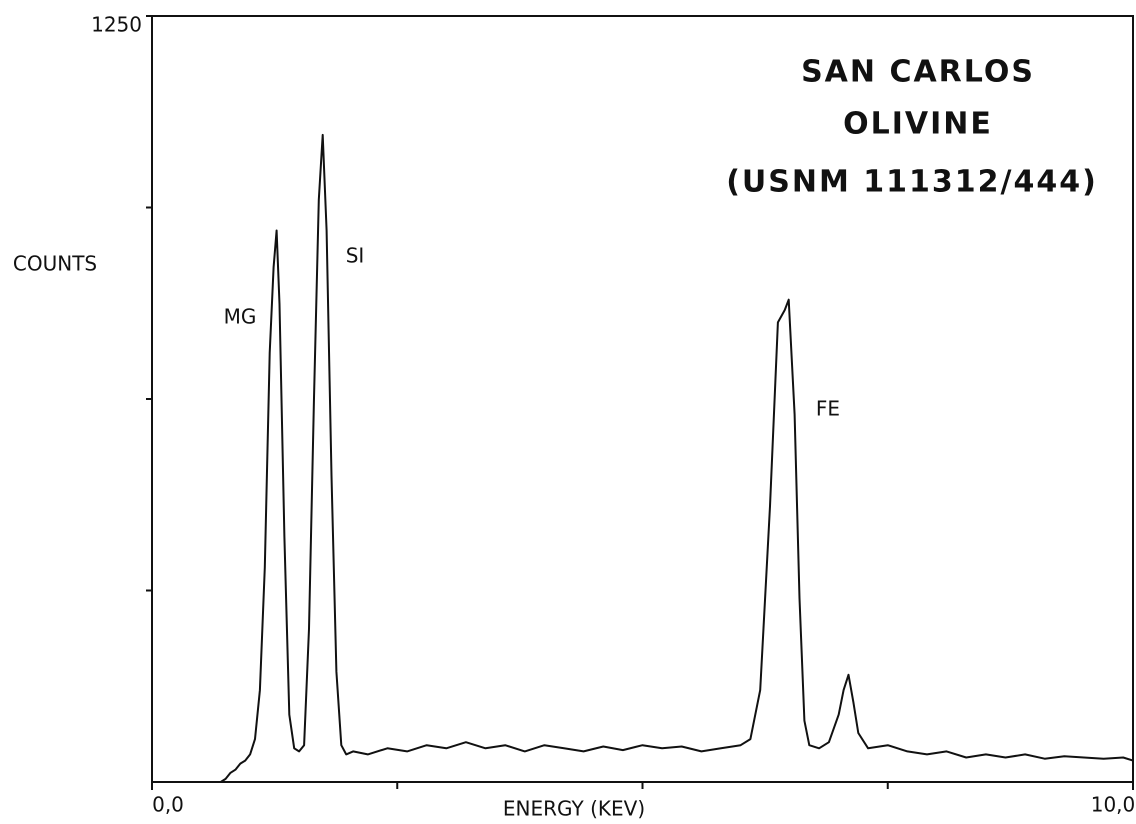 The height and width of the screenshot is (824, 1136). I want to click on x-tick-label: 10,0, so click(1113, 805).